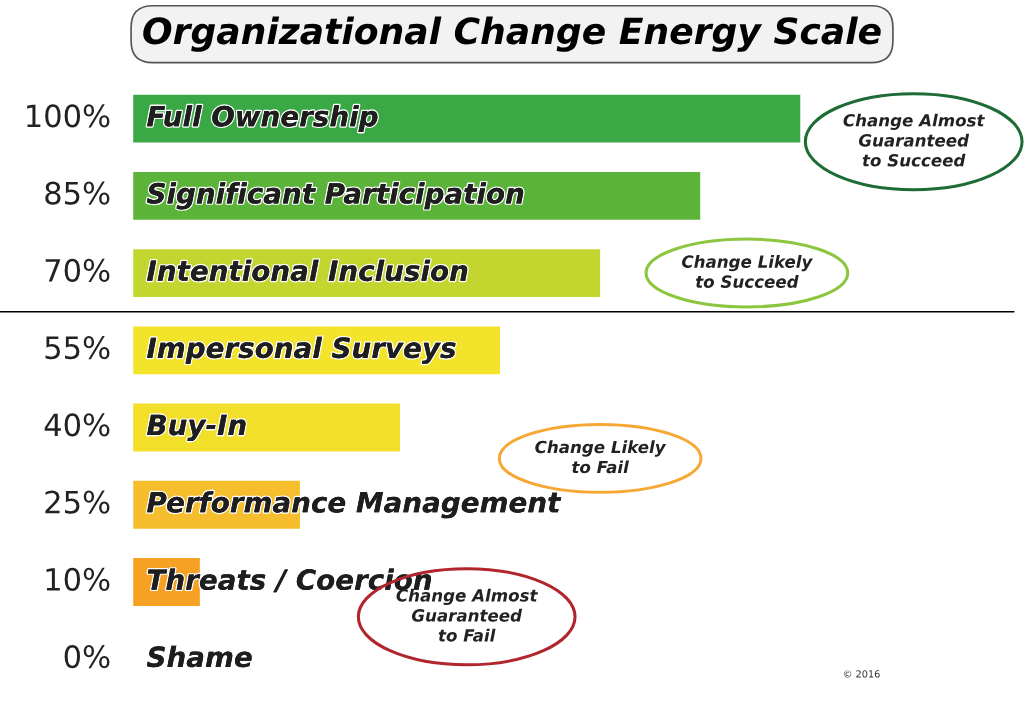 The width and height of the screenshot is (1024, 727). Describe the element at coordinates (68, 116) in the screenshot. I see `data-label: 100%` at that location.